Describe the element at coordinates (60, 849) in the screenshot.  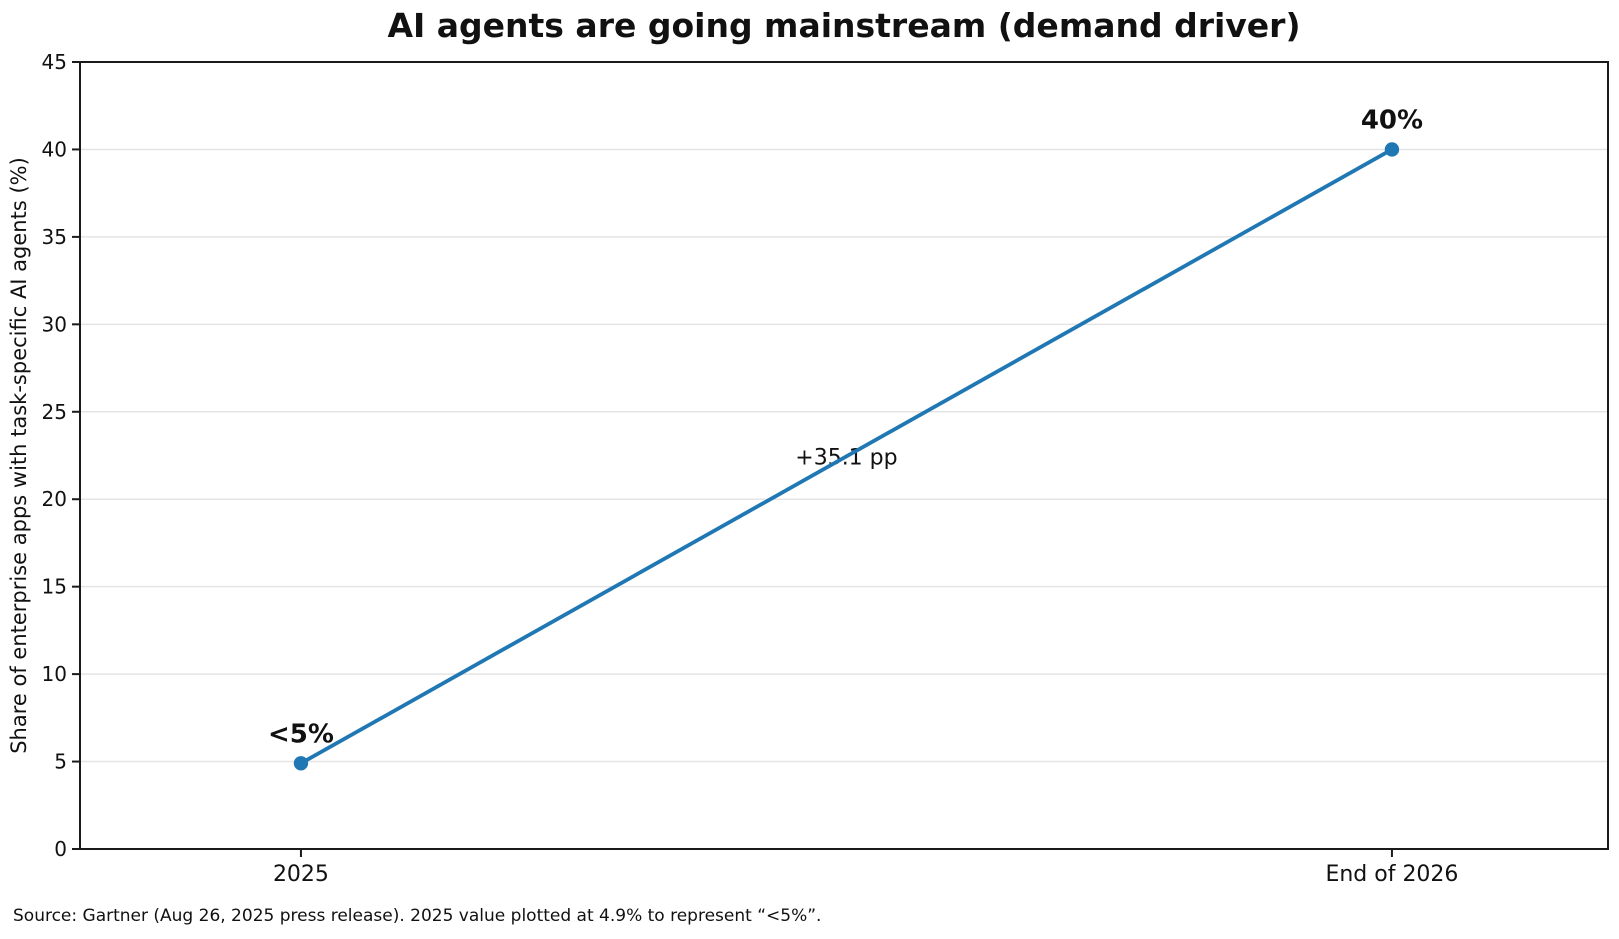
I see `y-tick-label: 0` at that location.